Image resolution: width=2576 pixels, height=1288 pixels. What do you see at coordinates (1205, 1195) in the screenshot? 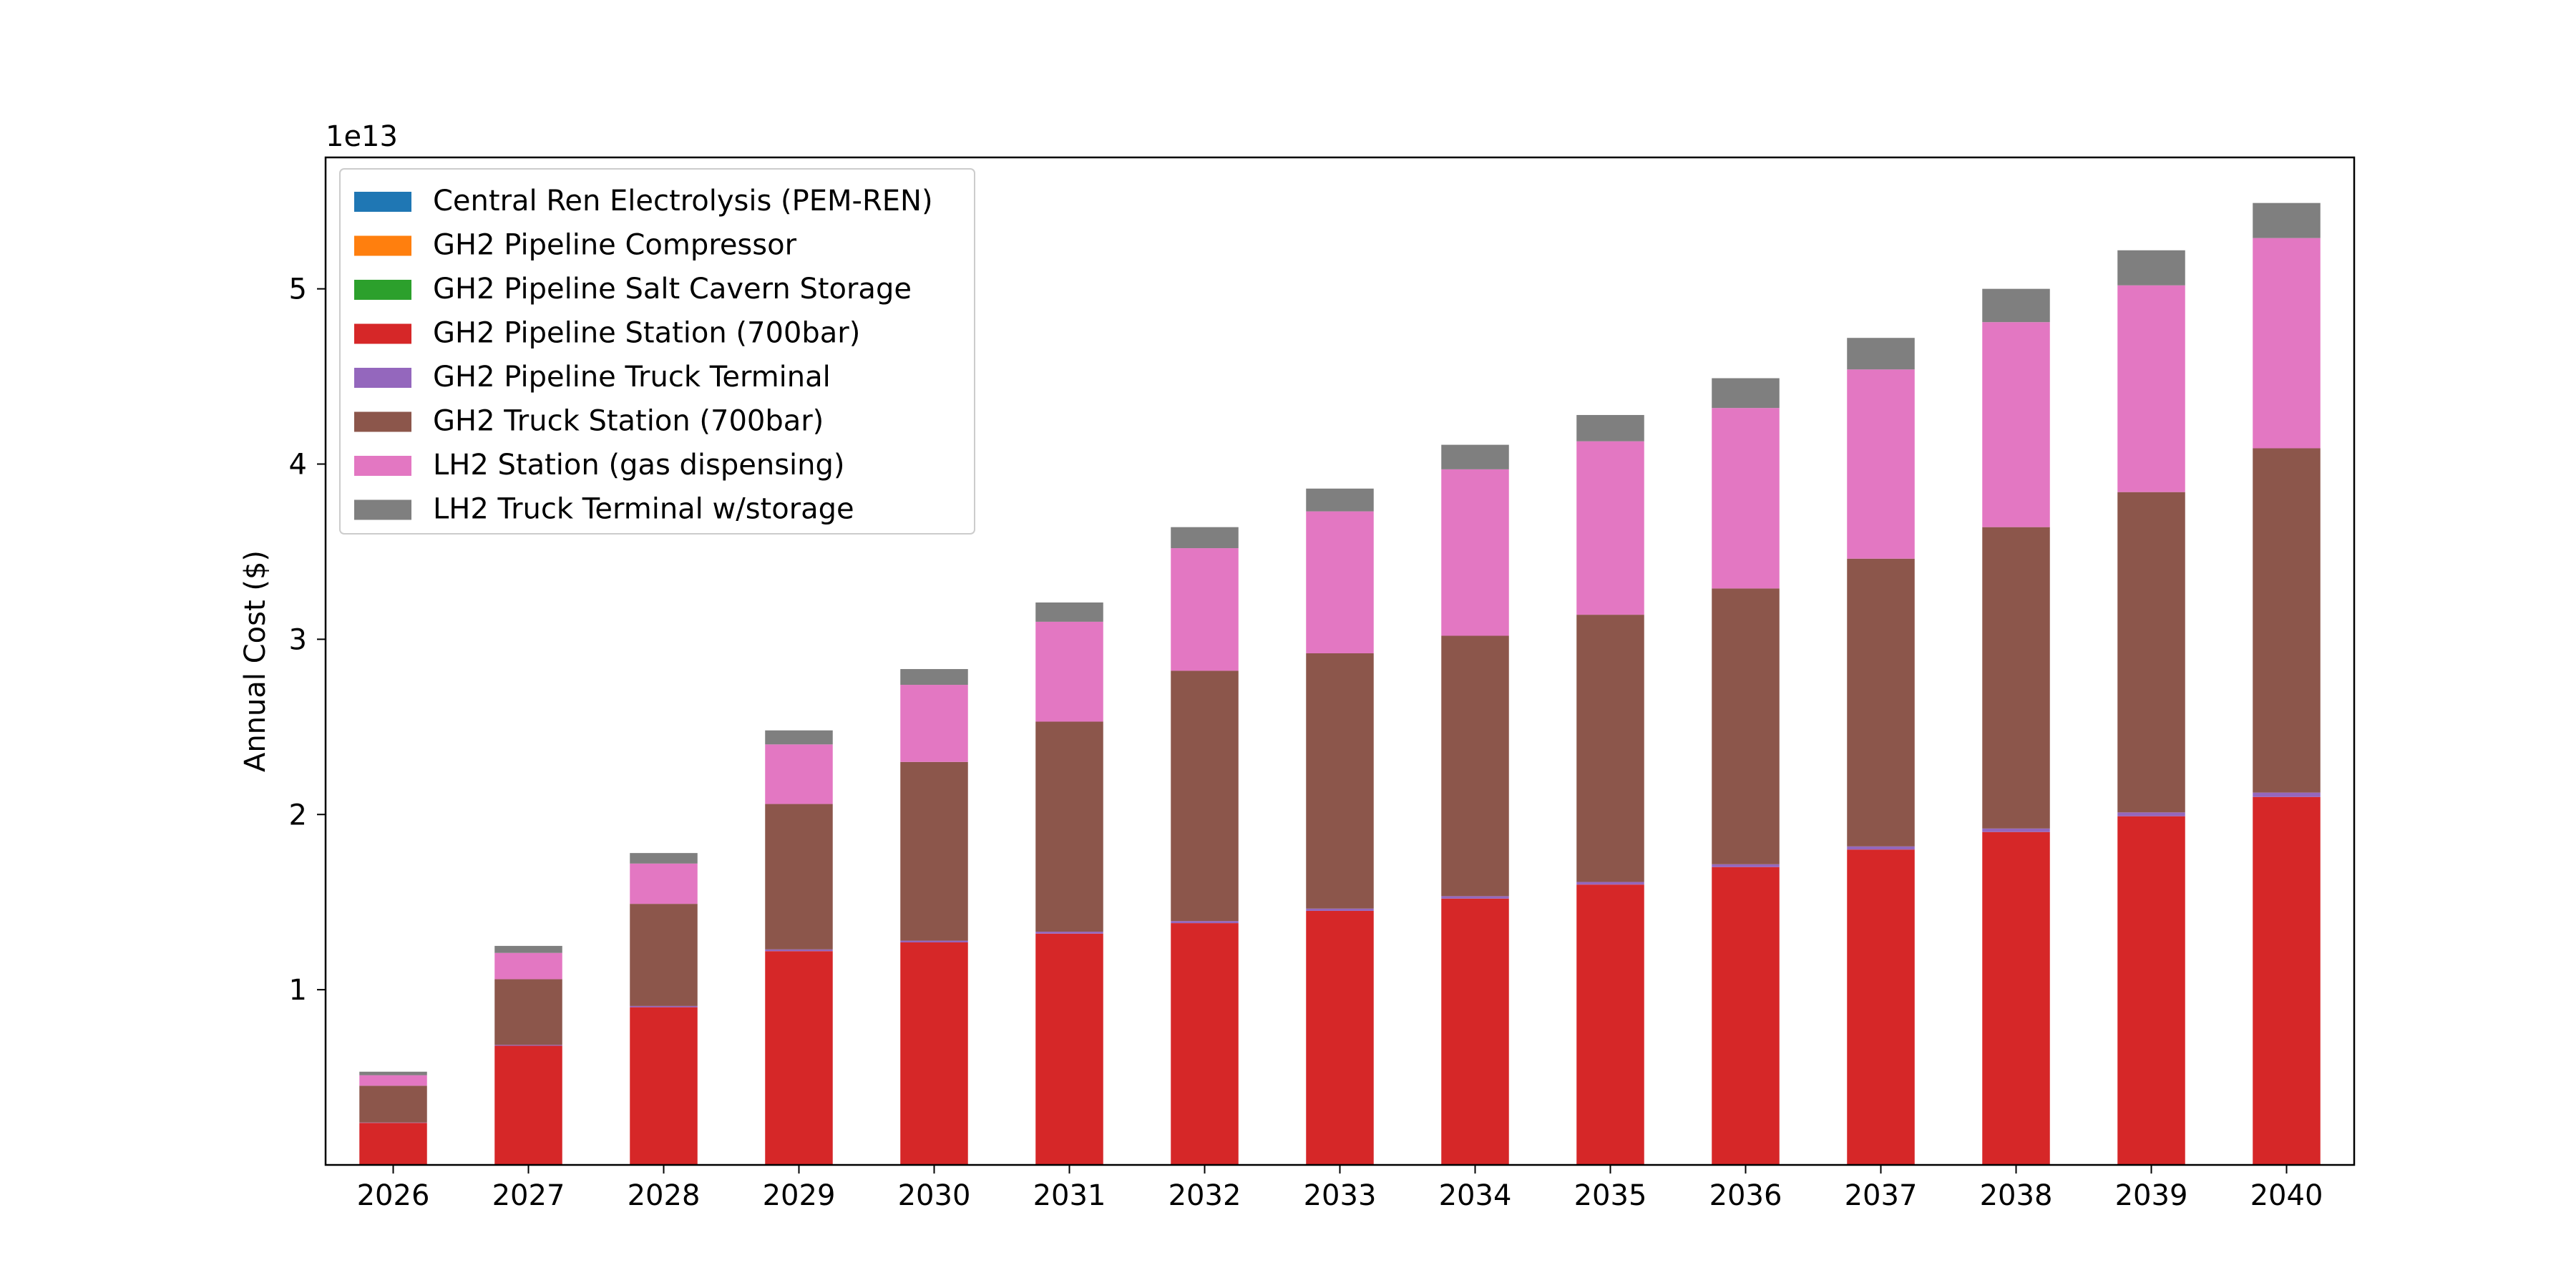
I see `x-tick-label: 2032` at bounding box center [1205, 1195].